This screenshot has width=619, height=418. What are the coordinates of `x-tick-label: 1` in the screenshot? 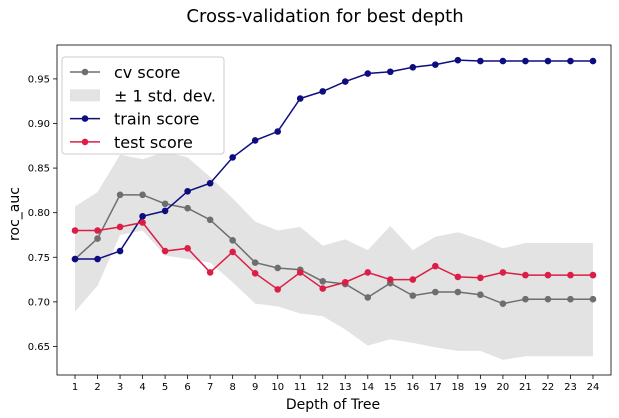 It's located at (75, 387).